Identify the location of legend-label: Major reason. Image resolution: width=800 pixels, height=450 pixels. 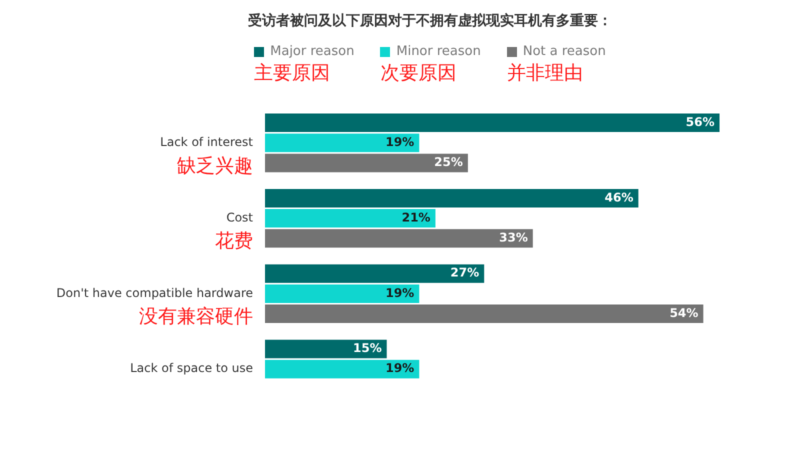
(312, 51).